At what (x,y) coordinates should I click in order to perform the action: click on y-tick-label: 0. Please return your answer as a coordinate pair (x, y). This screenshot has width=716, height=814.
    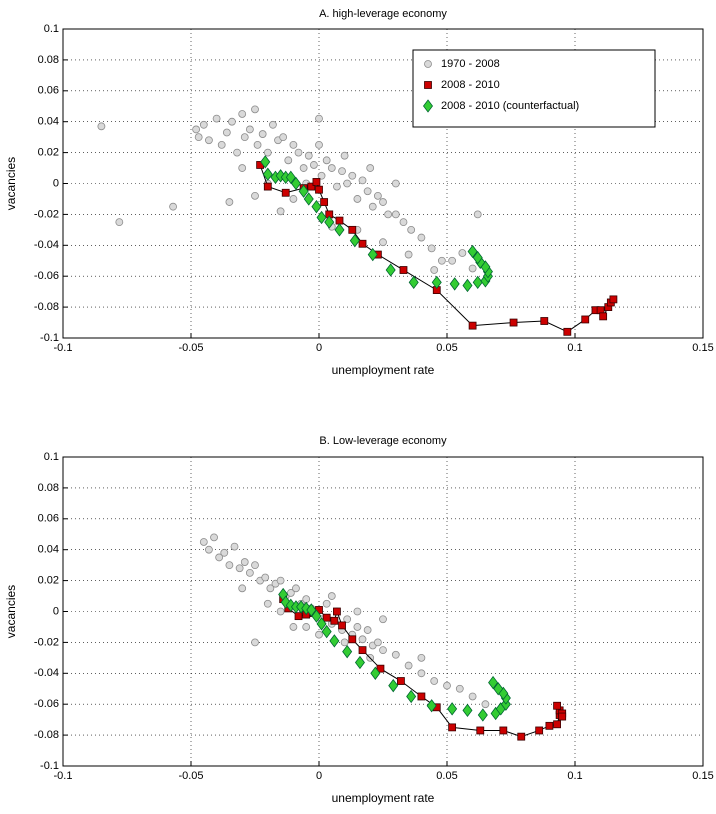
    Looking at the image, I should click on (56, 611).